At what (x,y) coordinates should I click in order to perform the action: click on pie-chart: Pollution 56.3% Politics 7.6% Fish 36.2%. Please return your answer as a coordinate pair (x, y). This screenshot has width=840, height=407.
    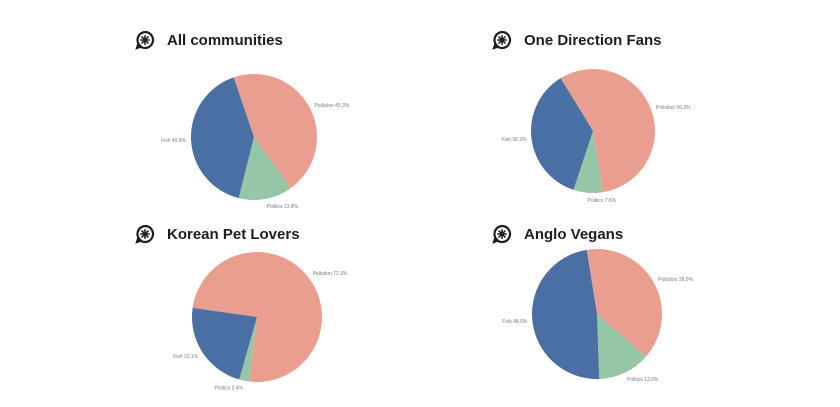
    Looking at the image, I should click on (596, 136).